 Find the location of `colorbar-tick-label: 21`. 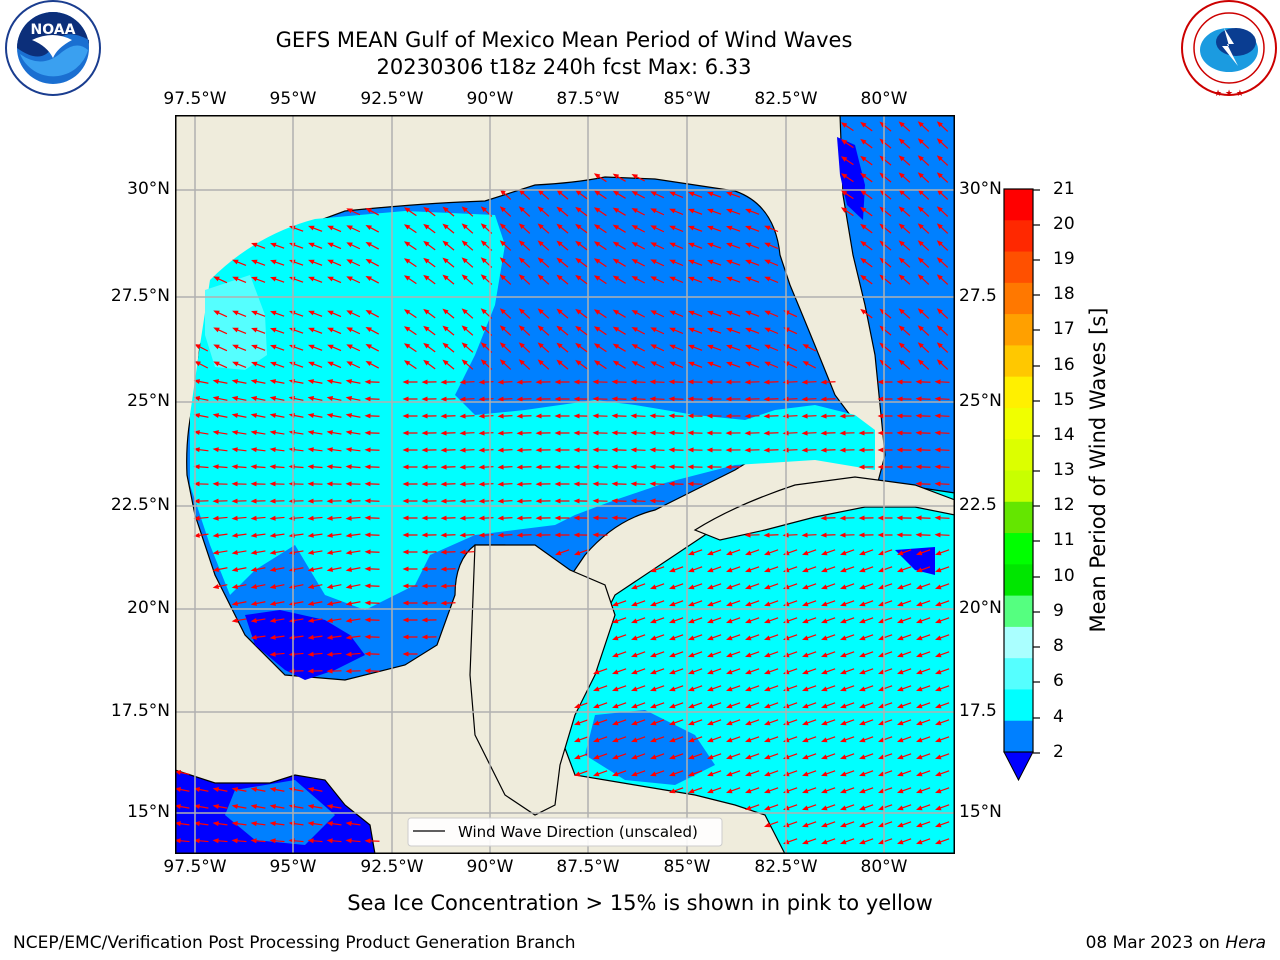

colorbar-tick-label: 21 is located at coordinates (1064, 189).